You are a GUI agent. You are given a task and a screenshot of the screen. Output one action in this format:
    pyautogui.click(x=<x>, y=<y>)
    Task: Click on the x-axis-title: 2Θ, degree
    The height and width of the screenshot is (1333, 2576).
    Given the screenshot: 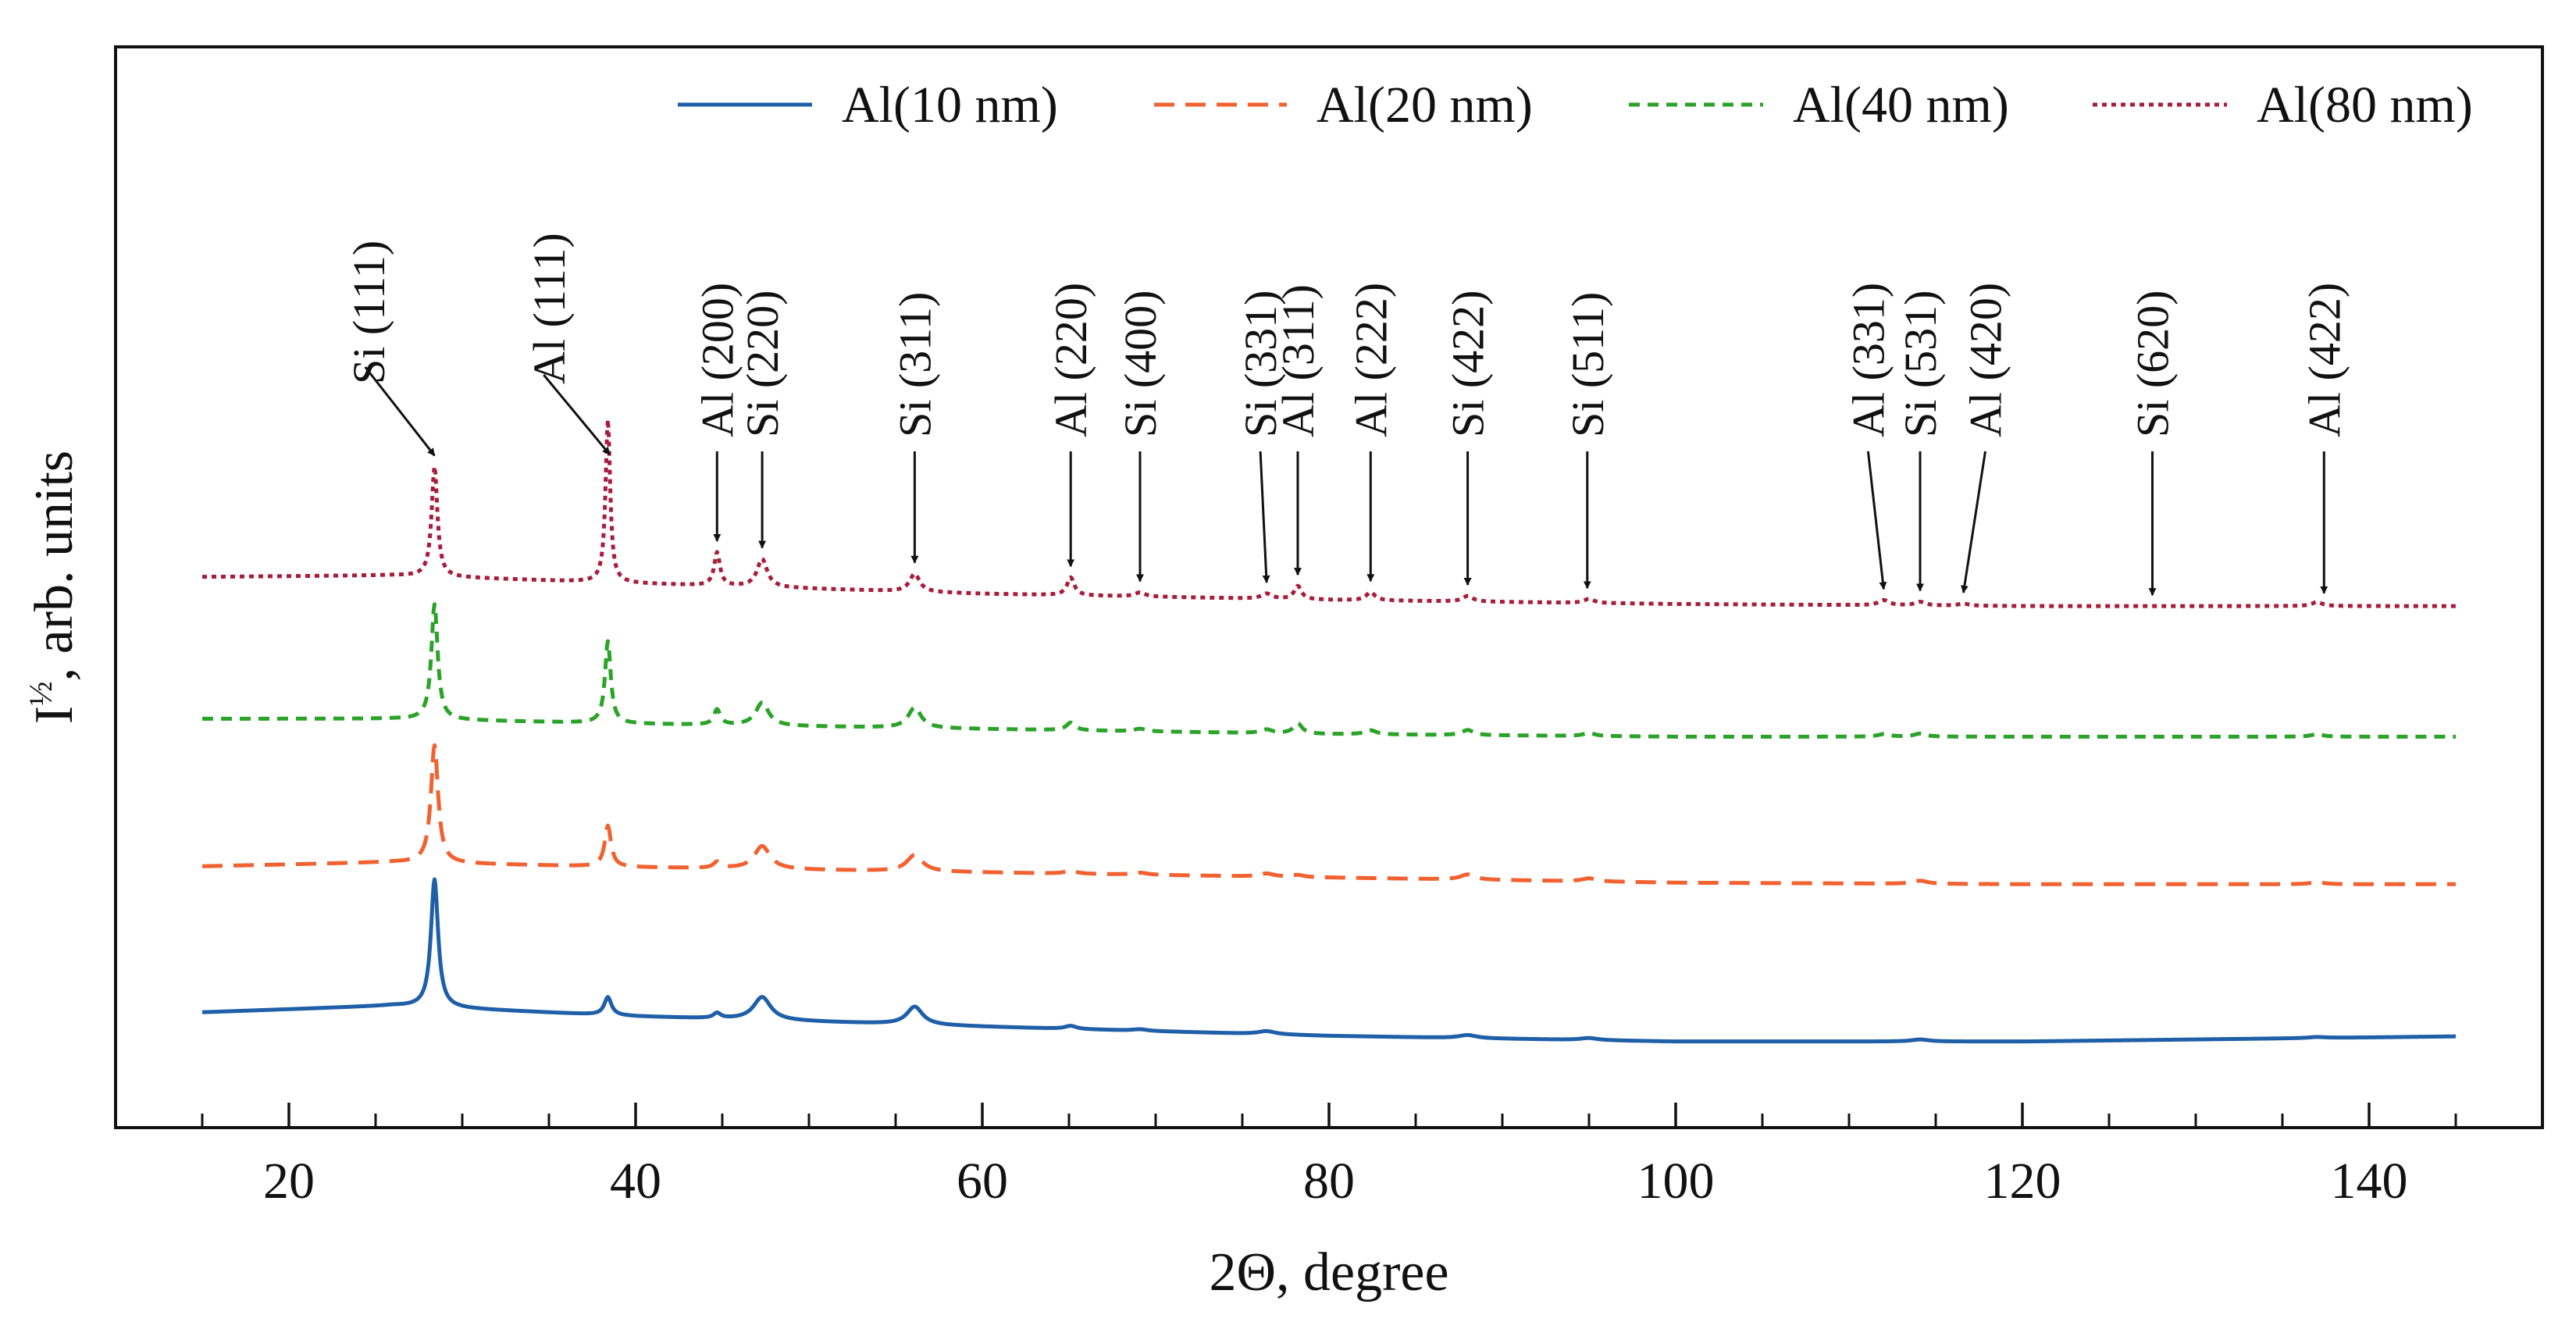 What is the action you would take?
    pyautogui.click(x=1328, y=1272)
    